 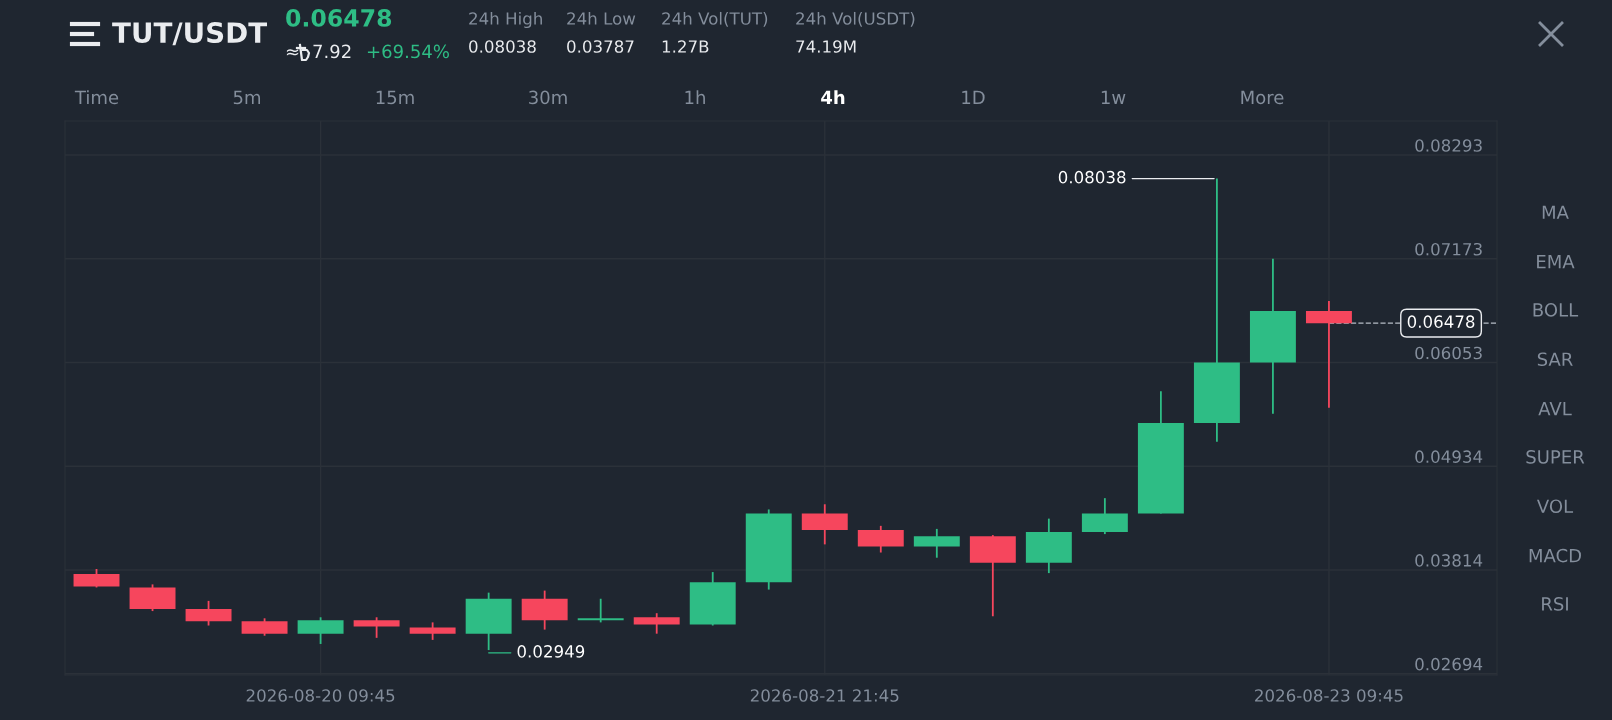 I want to click on text: 74.19M, so click(x=826, y=46).